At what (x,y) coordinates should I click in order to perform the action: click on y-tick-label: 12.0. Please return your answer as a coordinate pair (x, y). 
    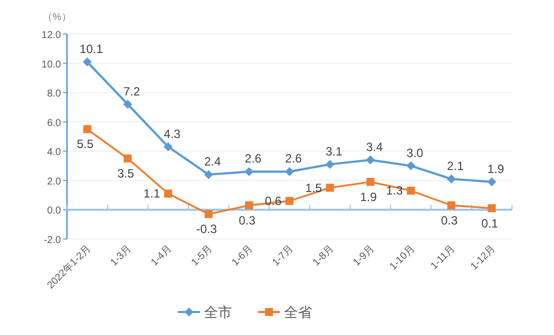
    Looking at the image, I should click on (52, 35).